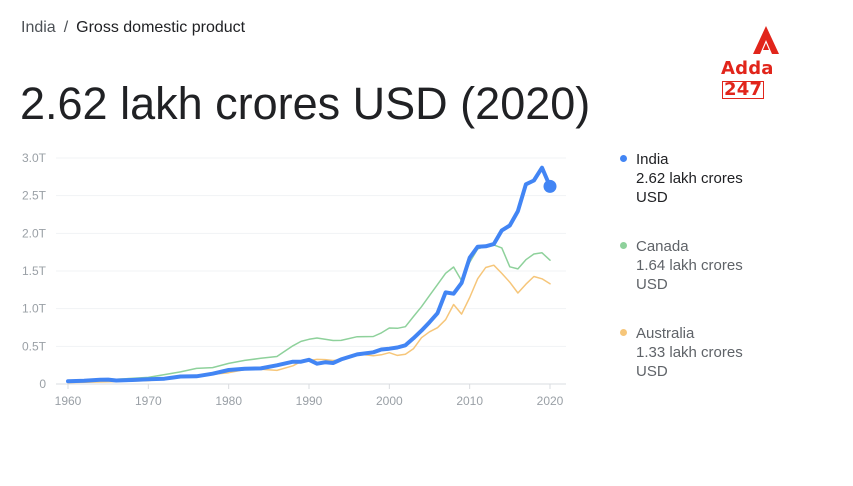 The image size is (853, 486). I want to click on x-tick-label: 2000, so click(389, 401).